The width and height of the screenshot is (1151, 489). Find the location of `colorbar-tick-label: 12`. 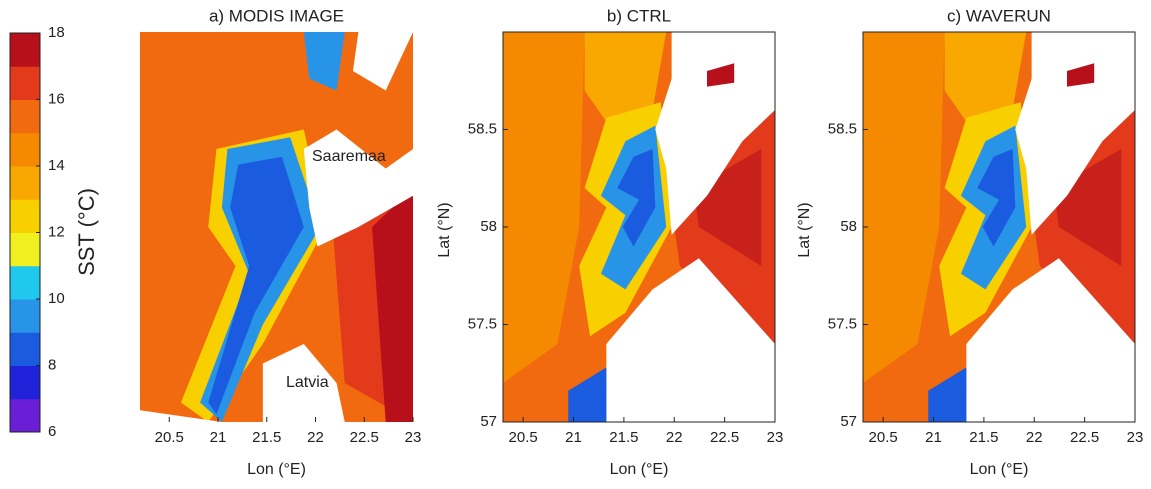

colorbar-tick-label: 12 is located at coordinates (56, 231).